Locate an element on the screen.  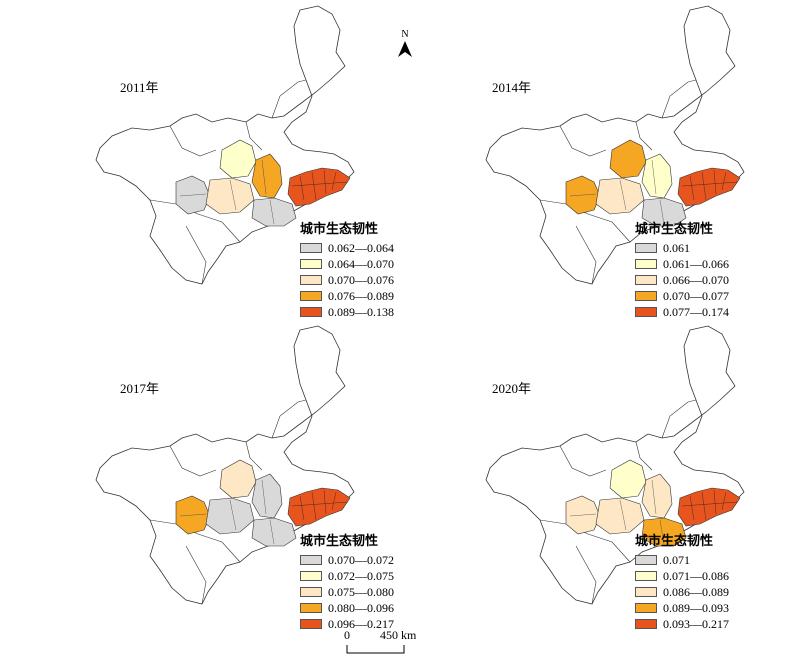
legend-item: 0.061—0.066 is located at coordinates (682, 264).